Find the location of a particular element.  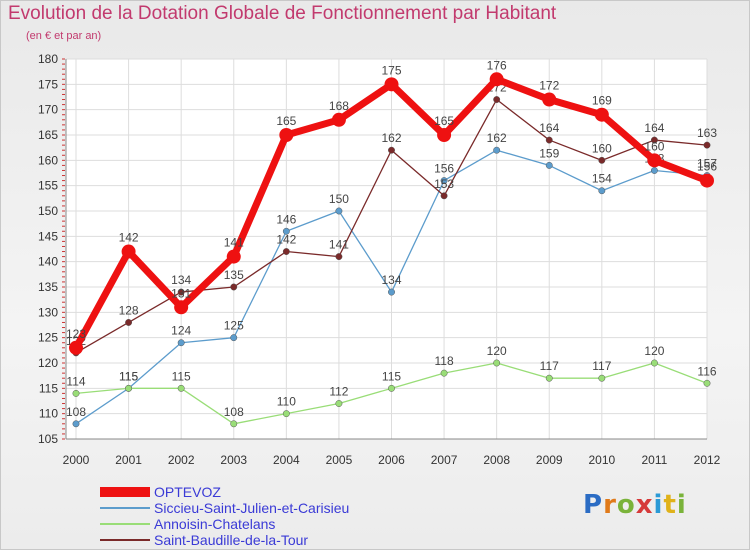

data-label: 153 is located at coordinates (444, 184).